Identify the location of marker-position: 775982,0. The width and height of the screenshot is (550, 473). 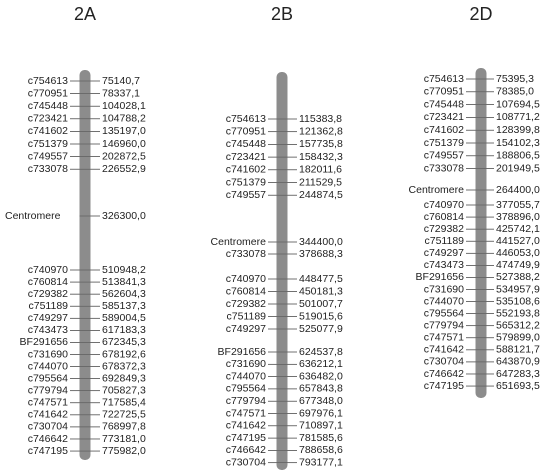
(124, 451).